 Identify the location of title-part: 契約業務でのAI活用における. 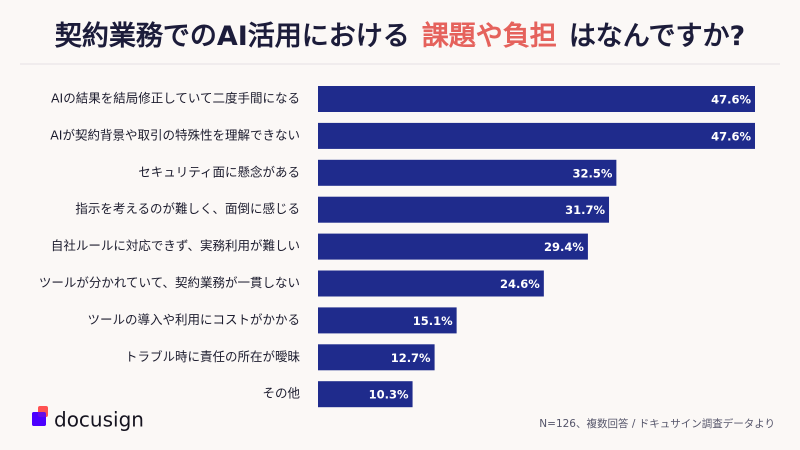
(232, 36).